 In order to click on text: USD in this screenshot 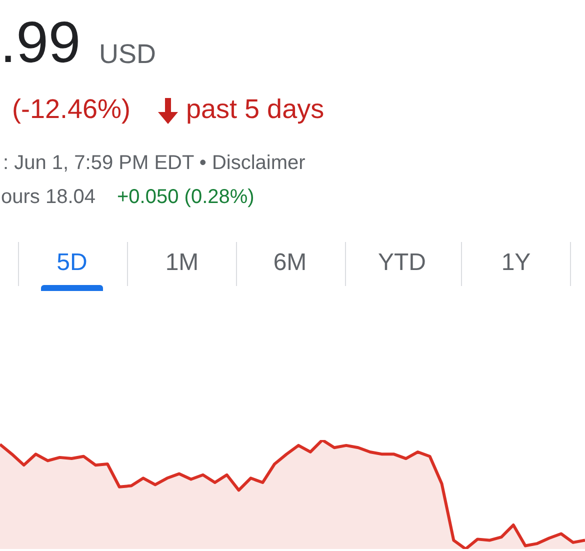, I will do `click(127, 54)`.